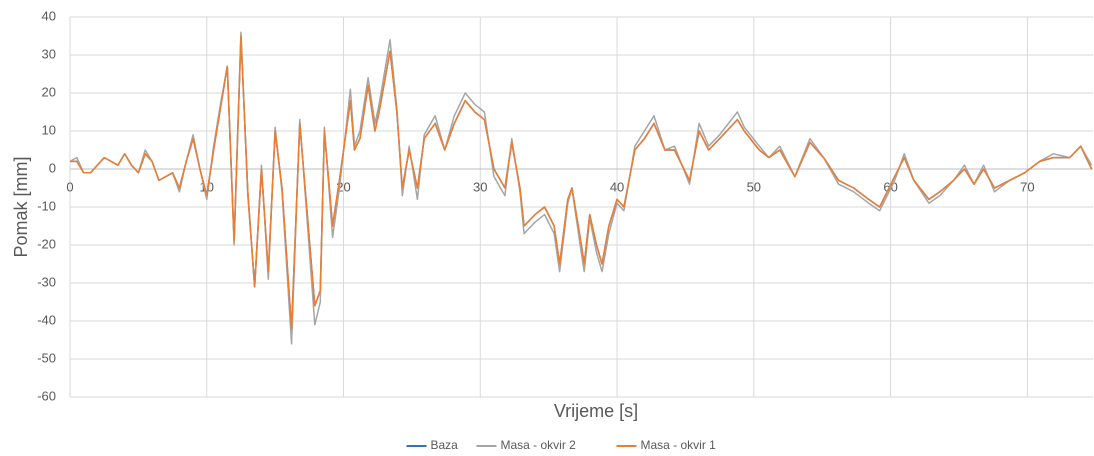  I want to click on y-tick-label: 30, so click(49, 53).